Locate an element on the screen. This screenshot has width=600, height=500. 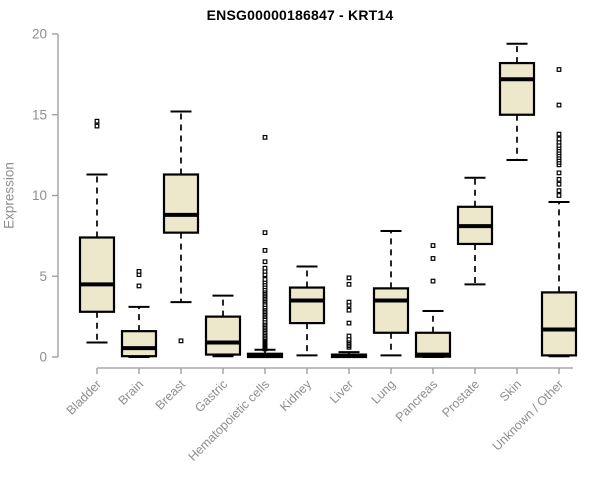
y-tick-label: 10 is located at coordinates (39, 195).